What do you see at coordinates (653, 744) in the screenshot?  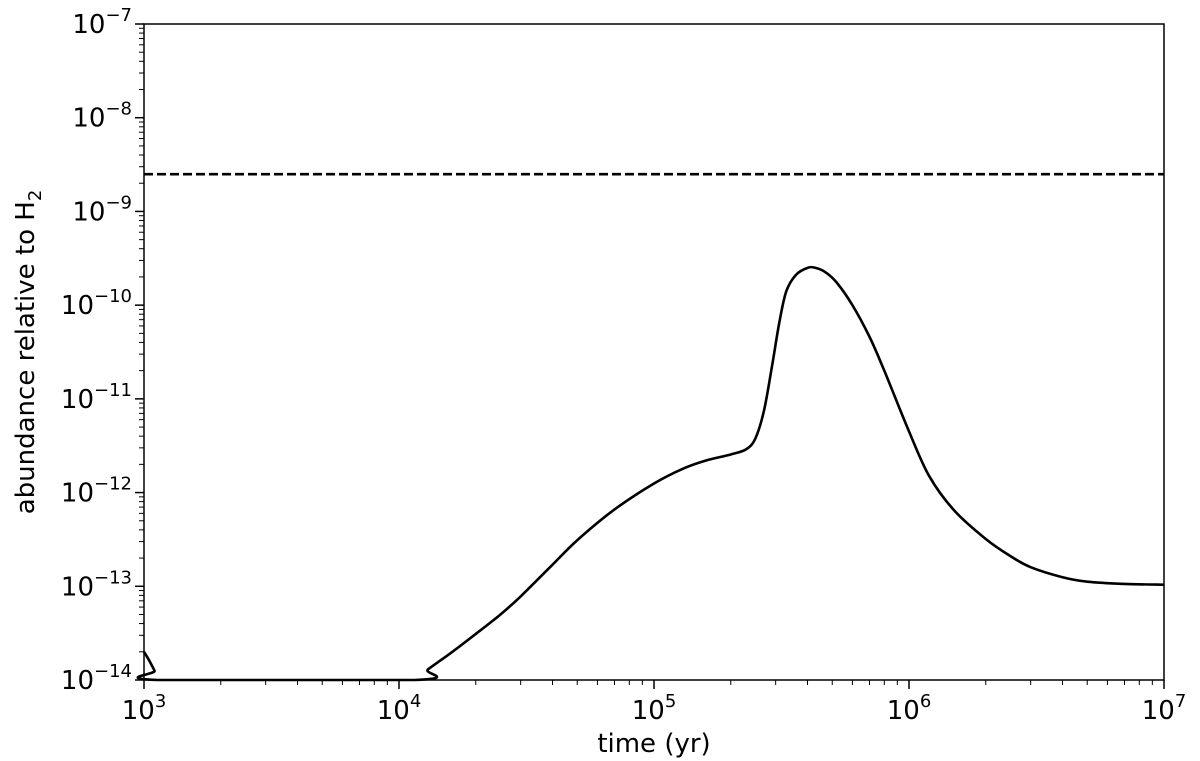 I see `x-axis-label: time (yr)` at bounding box center [653, 744].